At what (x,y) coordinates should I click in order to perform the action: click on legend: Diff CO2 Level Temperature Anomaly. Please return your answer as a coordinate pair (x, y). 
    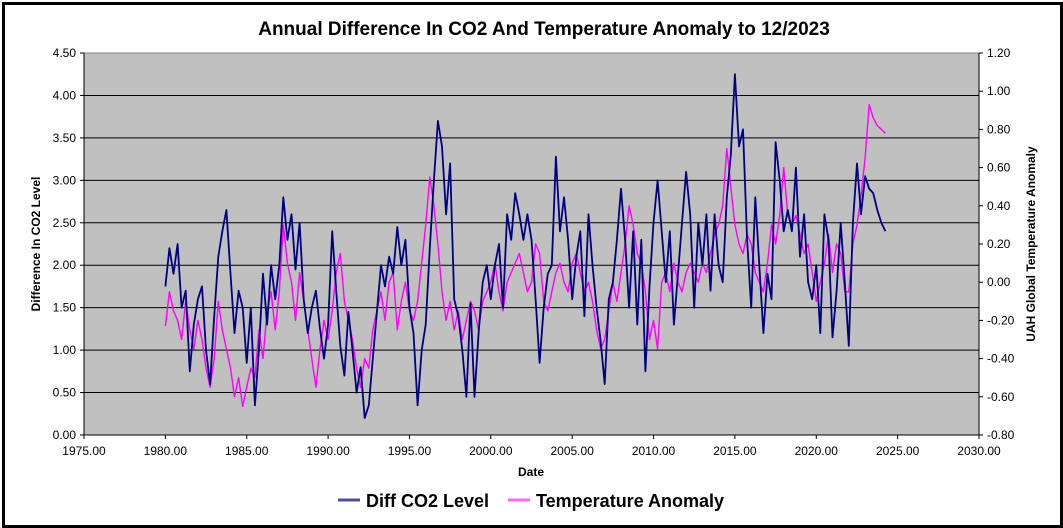
    Looking at the image, I should click on (531, 501).